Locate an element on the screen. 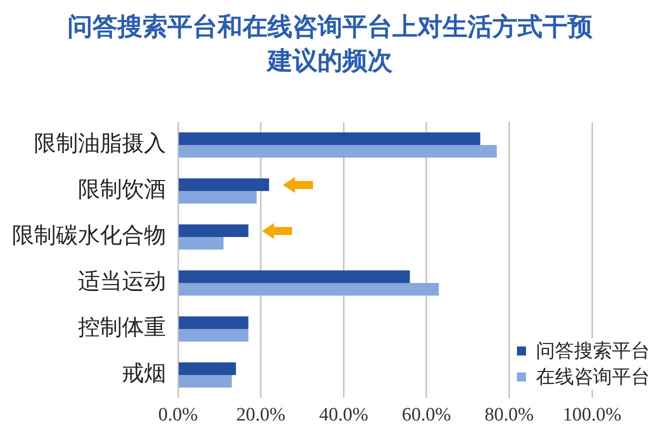 The width and height of the screenshot is (660, 434). x-tick-label: 40.0% is located at coordinates (343, 415).